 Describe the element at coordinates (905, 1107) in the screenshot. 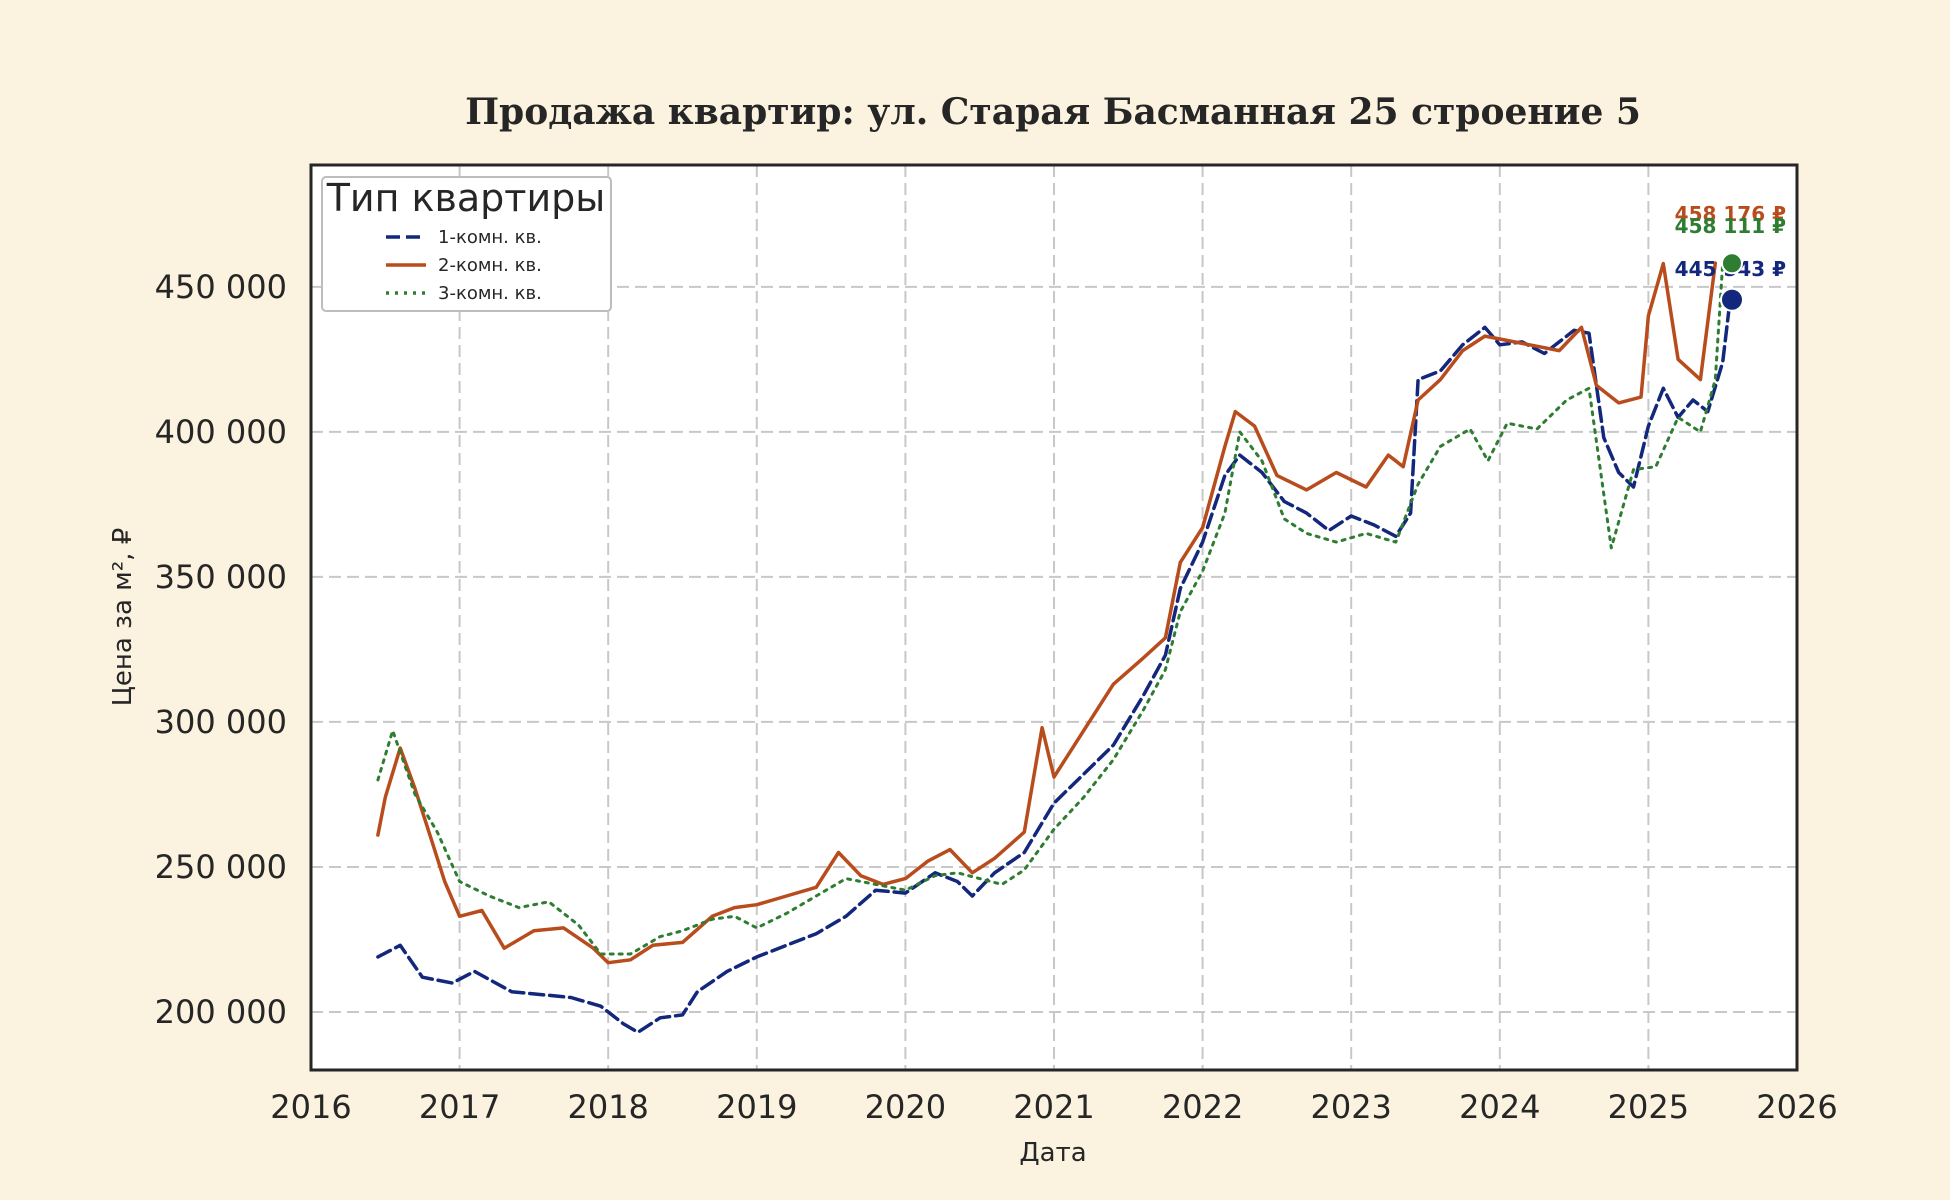

I see `x-tick-label: 2020` at that location.